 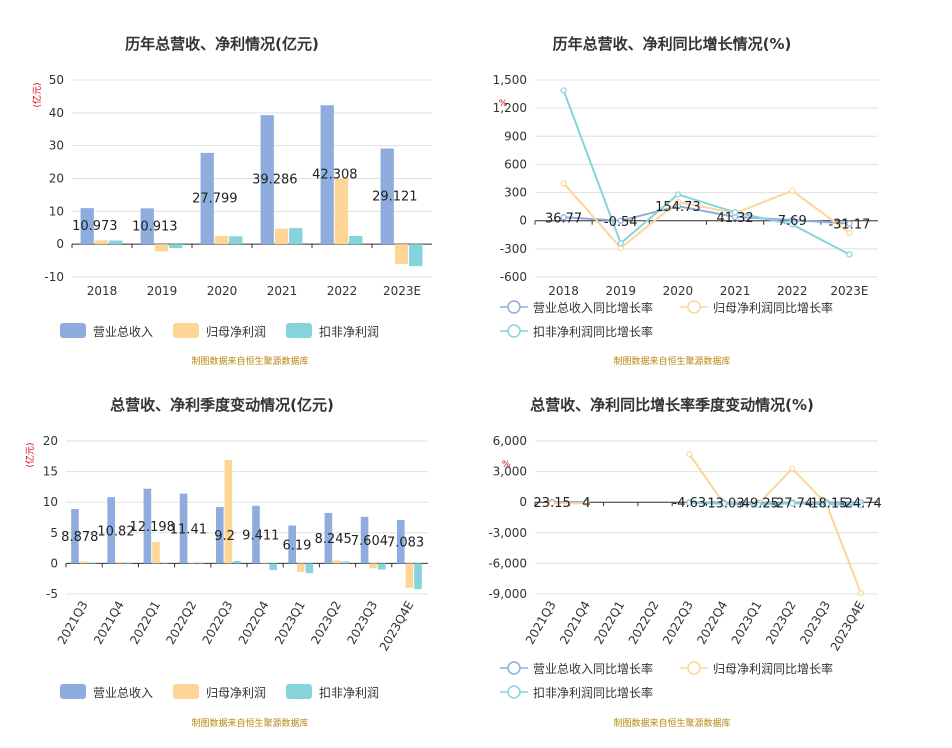 I want to click on x-tick-label: 2023Q3, so click(x=362, y=623).